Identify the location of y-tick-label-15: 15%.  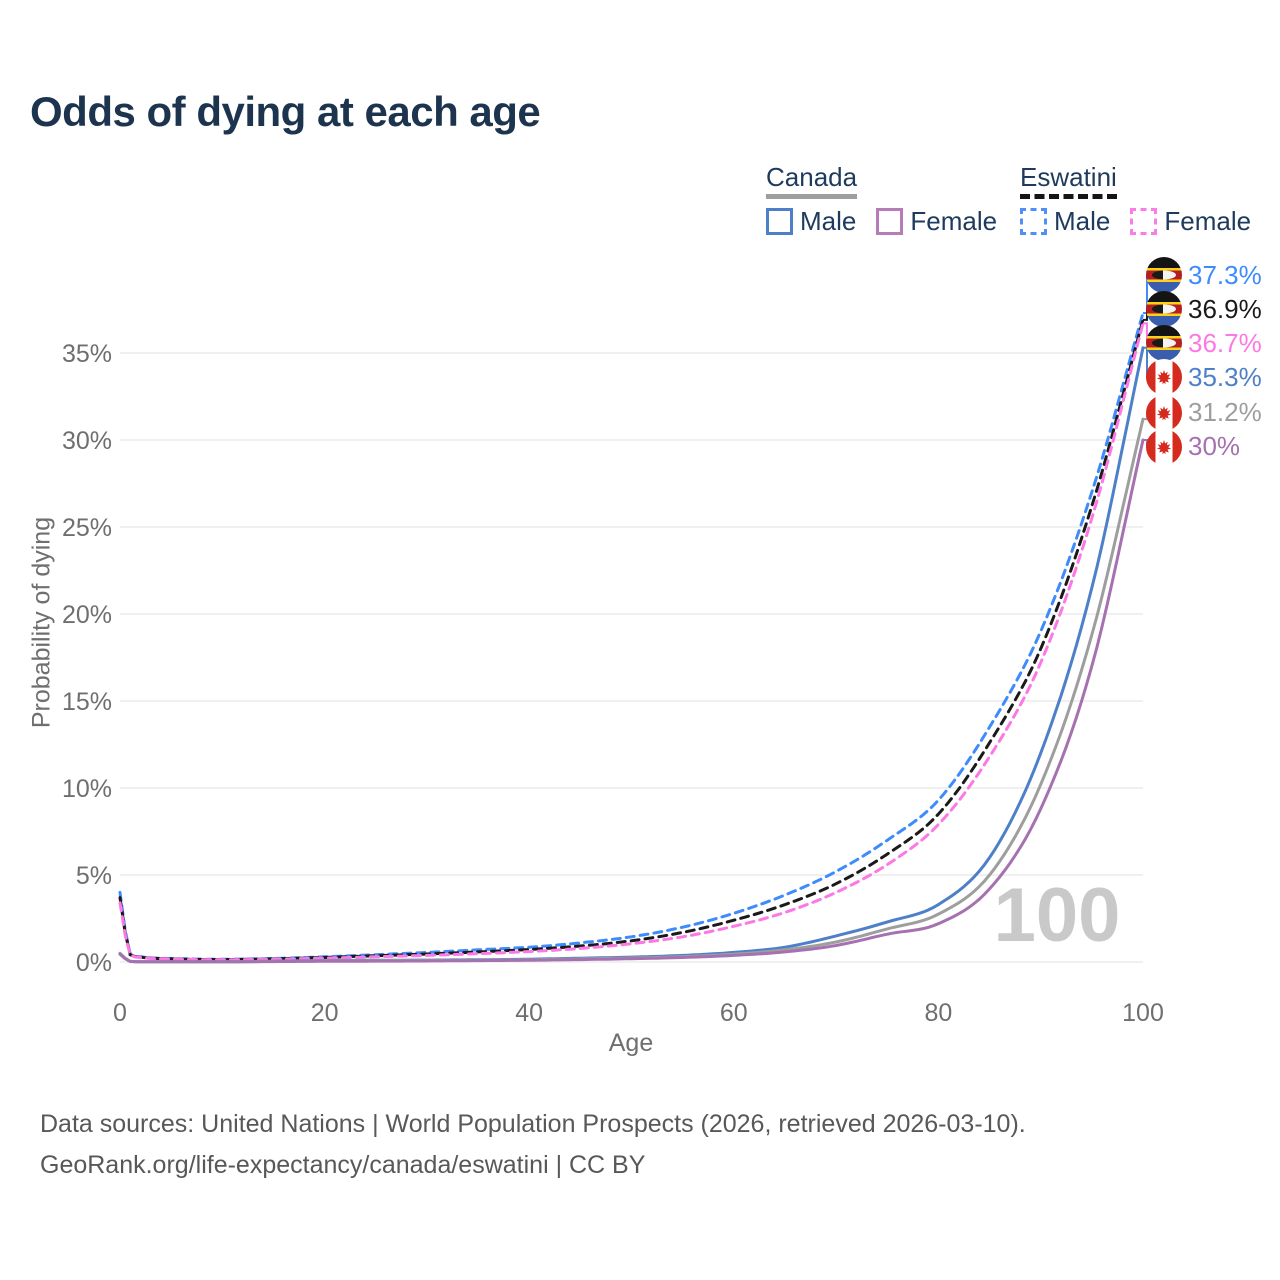
(87, 702).